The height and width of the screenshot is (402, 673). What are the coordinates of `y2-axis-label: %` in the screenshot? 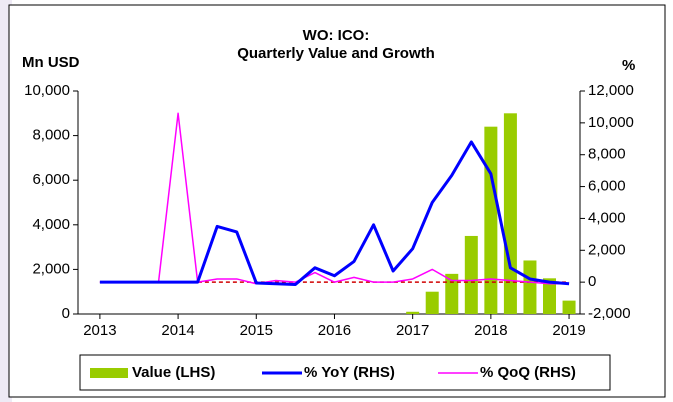 It's located at (628, 65).